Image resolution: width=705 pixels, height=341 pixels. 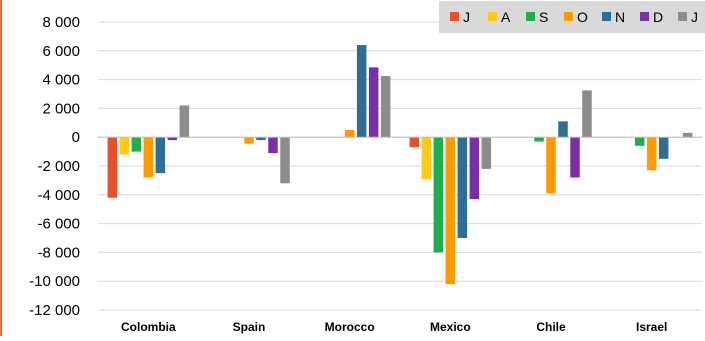 What do you see at coordinates (148, 327) in the screenshot?
I see `x-tick-label: Colombia` at bounding box center [148, 327].